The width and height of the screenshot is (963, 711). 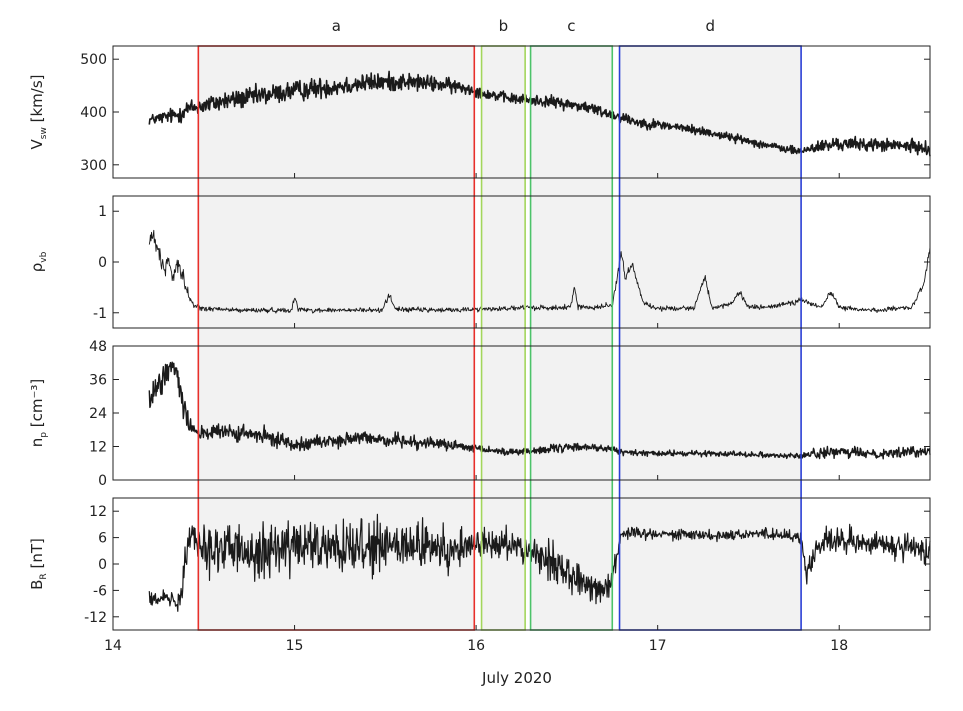 What do you see at coordinates (95, 618) in the screenshot?
I see `ytick-label-br-0: -12` at bounding box center [95, 618].